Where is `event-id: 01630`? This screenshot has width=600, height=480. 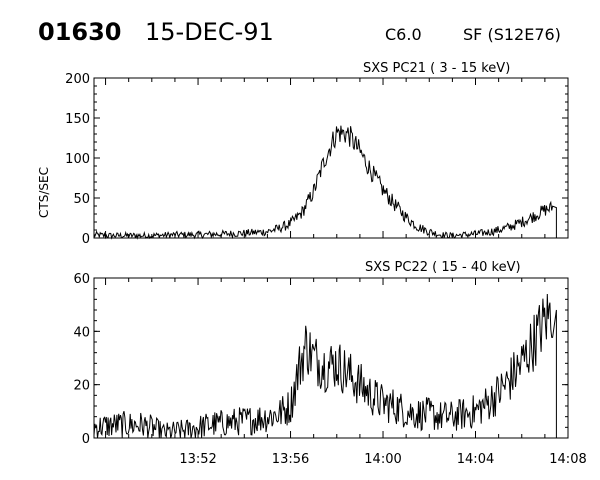
event-id: 01630 is located at coordinates (80, 32).